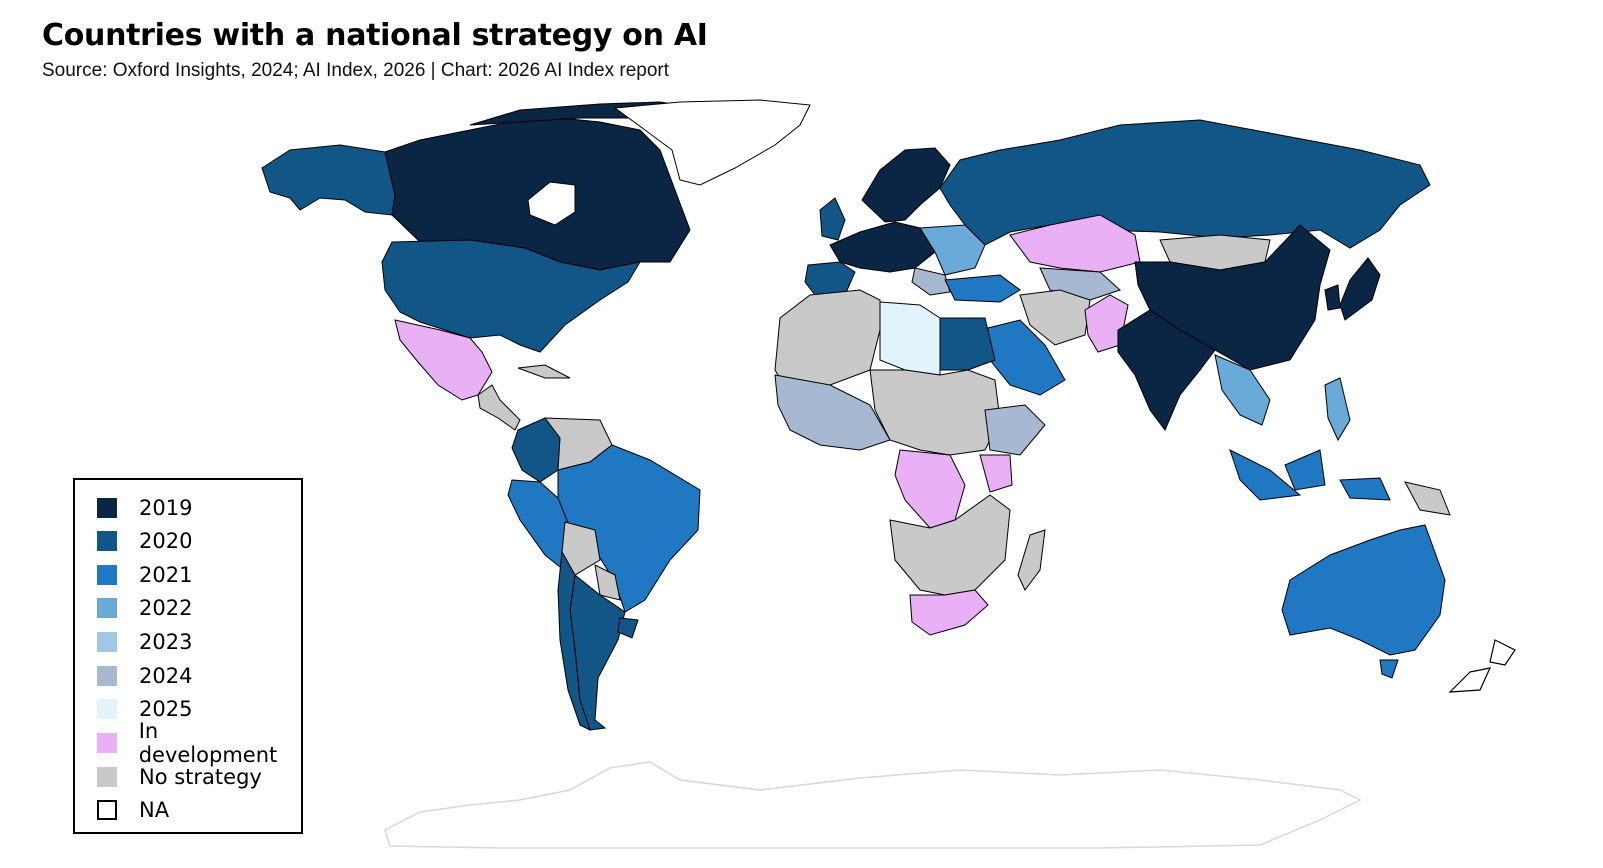 This screenshot has width=1603, height=868. I want to click on region-alaska, so click(328, 180).